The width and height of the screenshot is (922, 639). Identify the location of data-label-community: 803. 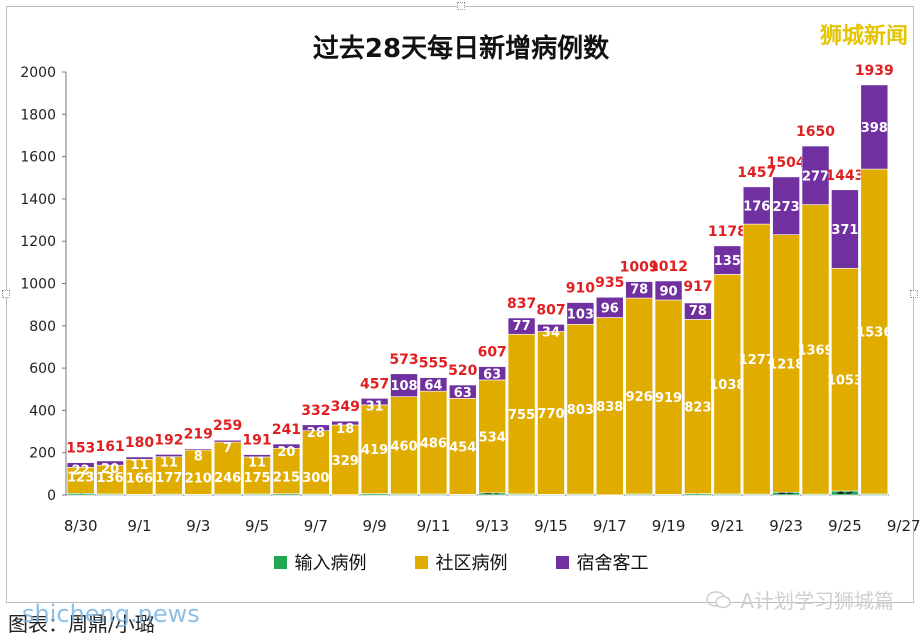
(580, 410).